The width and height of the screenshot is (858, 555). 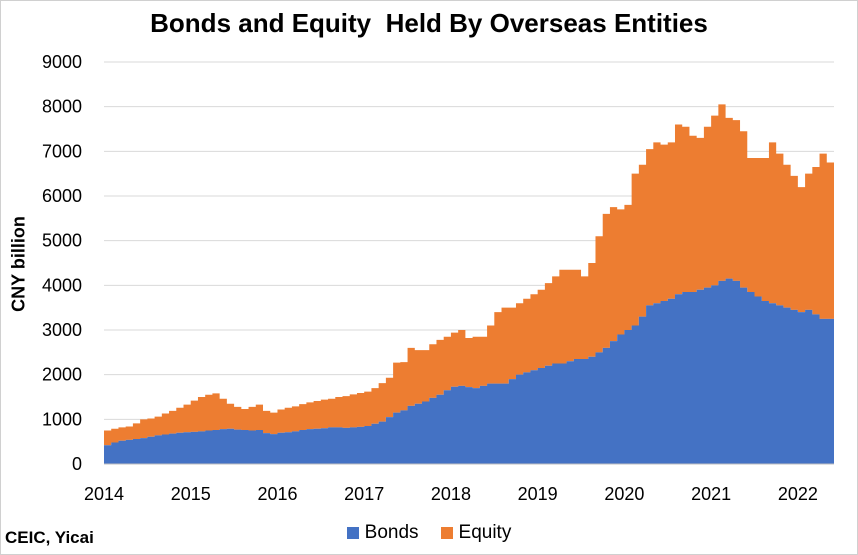 What do you see at coordinates (429, 533) in the screenshot?
I see `legend: Bonds Equity` at bounding box center [429, 533].